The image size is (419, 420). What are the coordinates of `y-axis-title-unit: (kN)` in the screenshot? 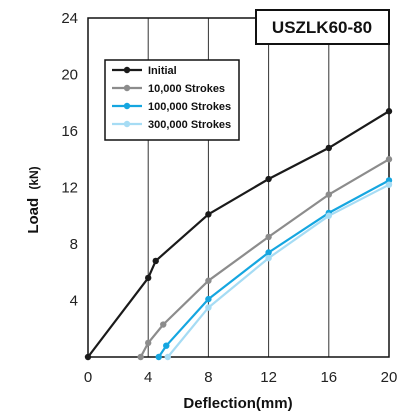 It's located at (34, 177).